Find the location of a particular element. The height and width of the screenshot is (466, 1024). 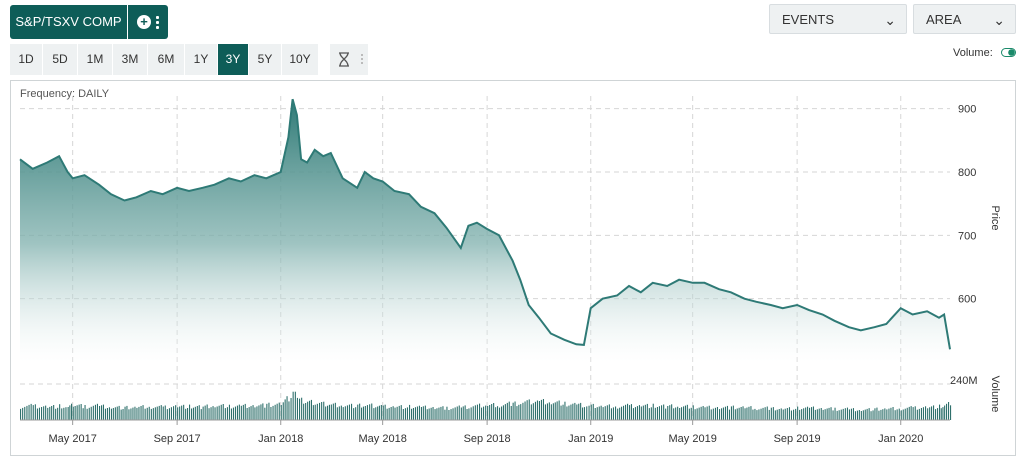

symbol-chip: S&P/TSXV COMP is located at coordinates (68, 22).